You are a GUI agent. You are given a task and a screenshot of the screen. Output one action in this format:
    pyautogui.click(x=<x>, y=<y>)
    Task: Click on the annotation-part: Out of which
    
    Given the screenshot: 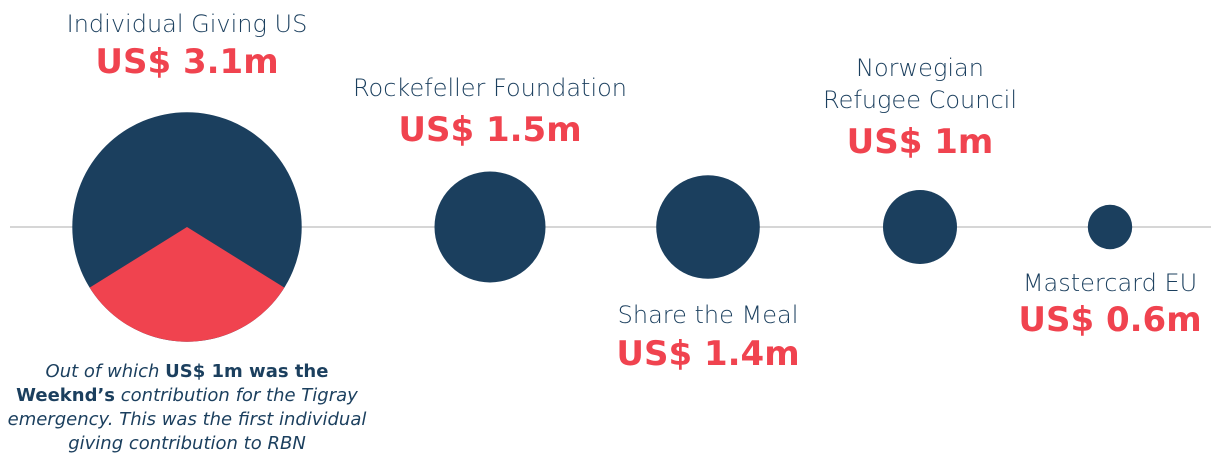 What is the action you would take?
    pyautogui.click(x=105, y=371)
    